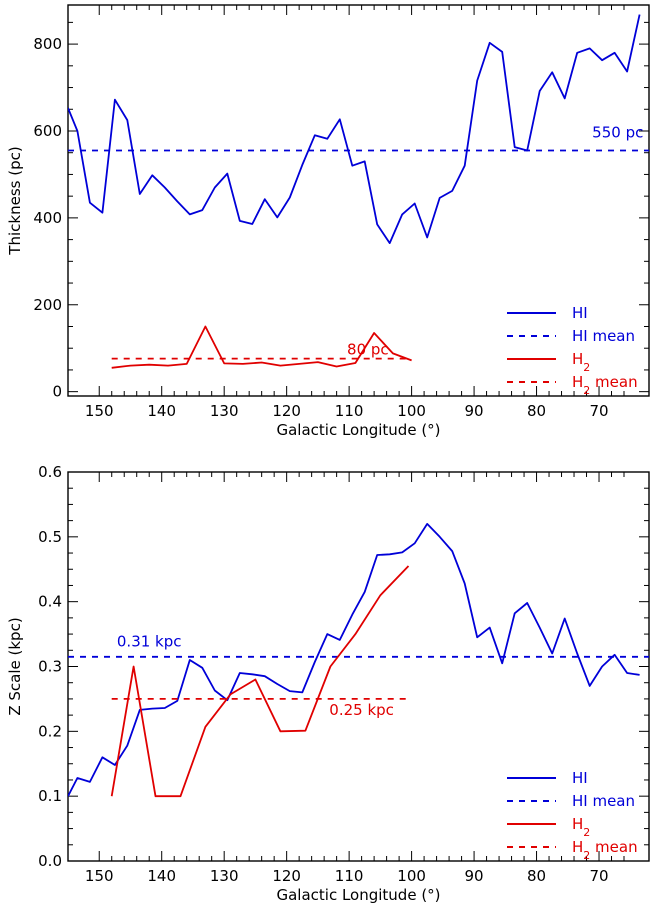 This screenshot has height=913, width=654. I want to click on y-tick-label: 400, so click(47, 218).